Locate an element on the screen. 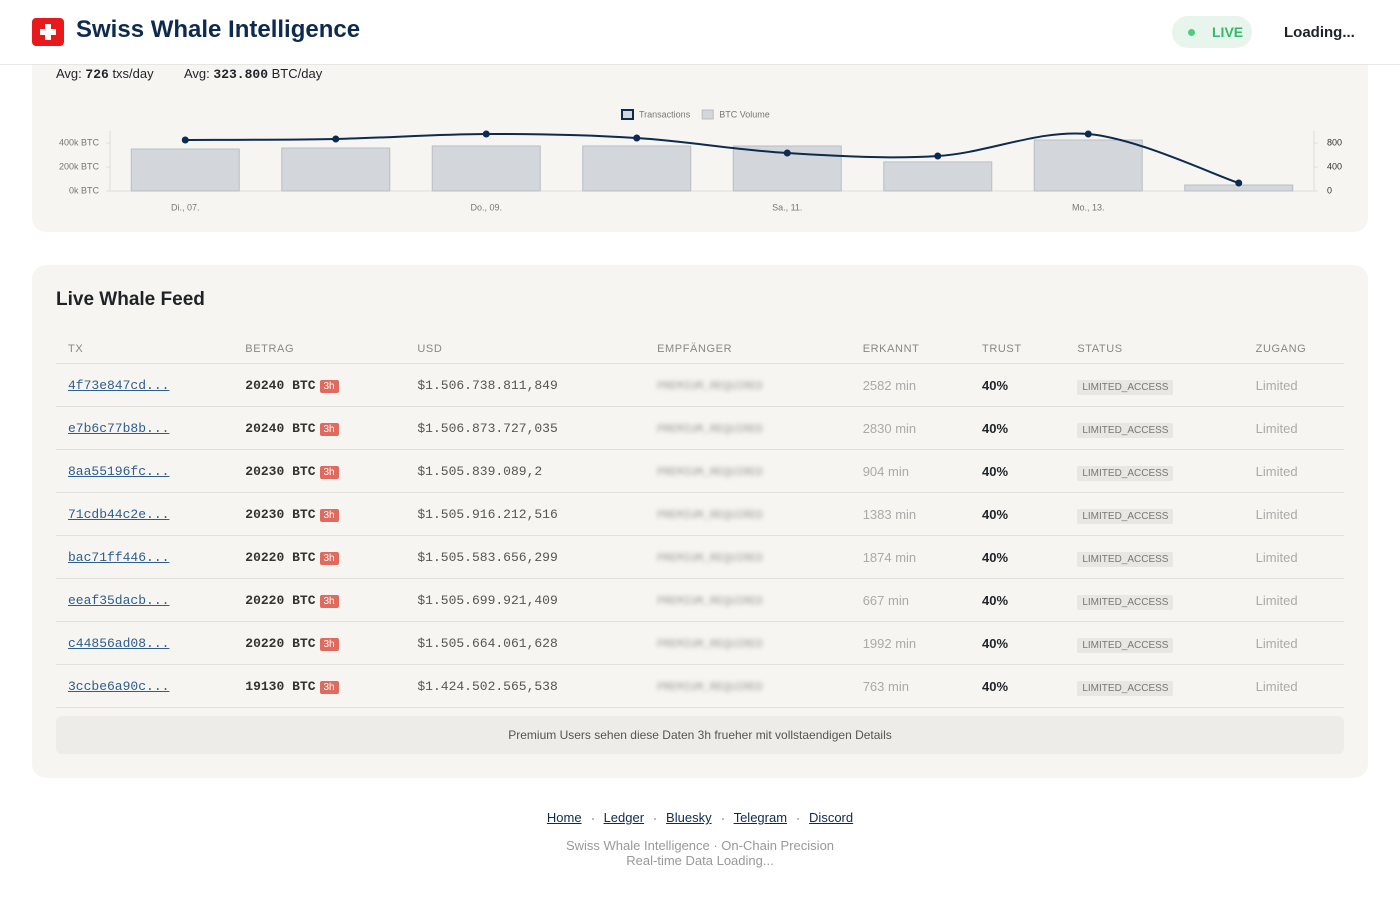  column-header: BETRAG is located at coordinates (319, 349).